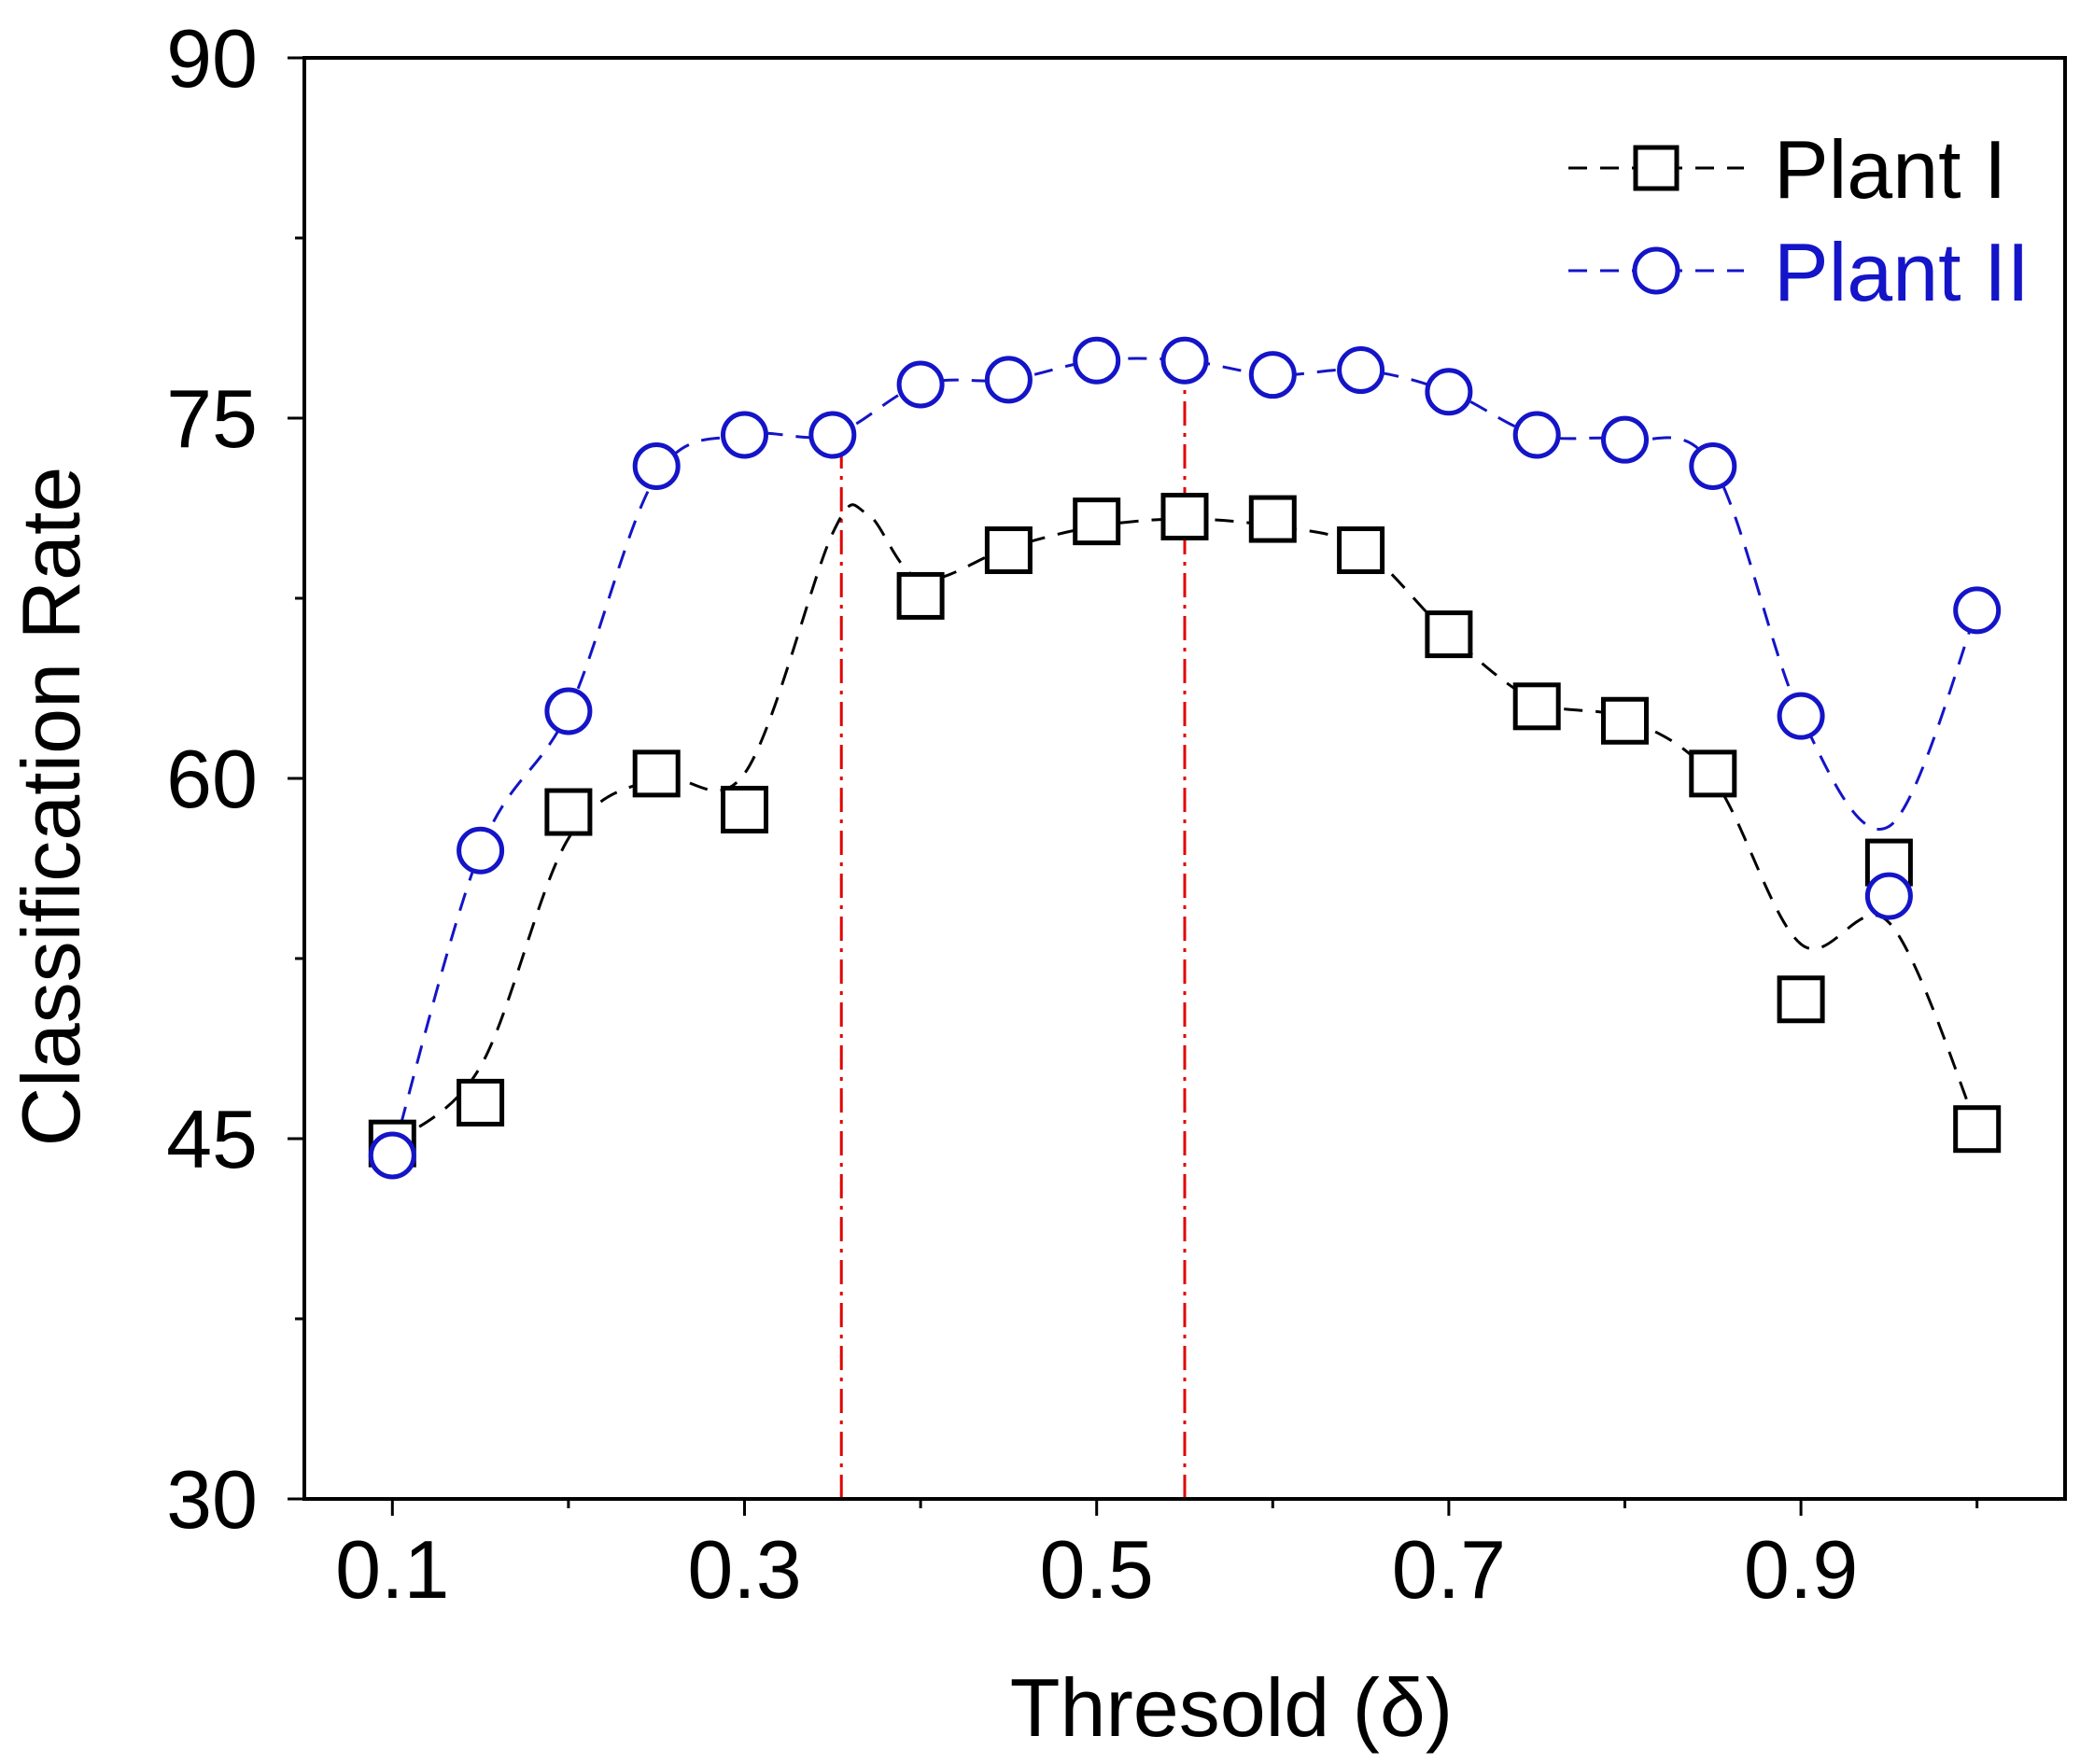  I want to click on y-tick-label-4: 90, so click(212, 58).